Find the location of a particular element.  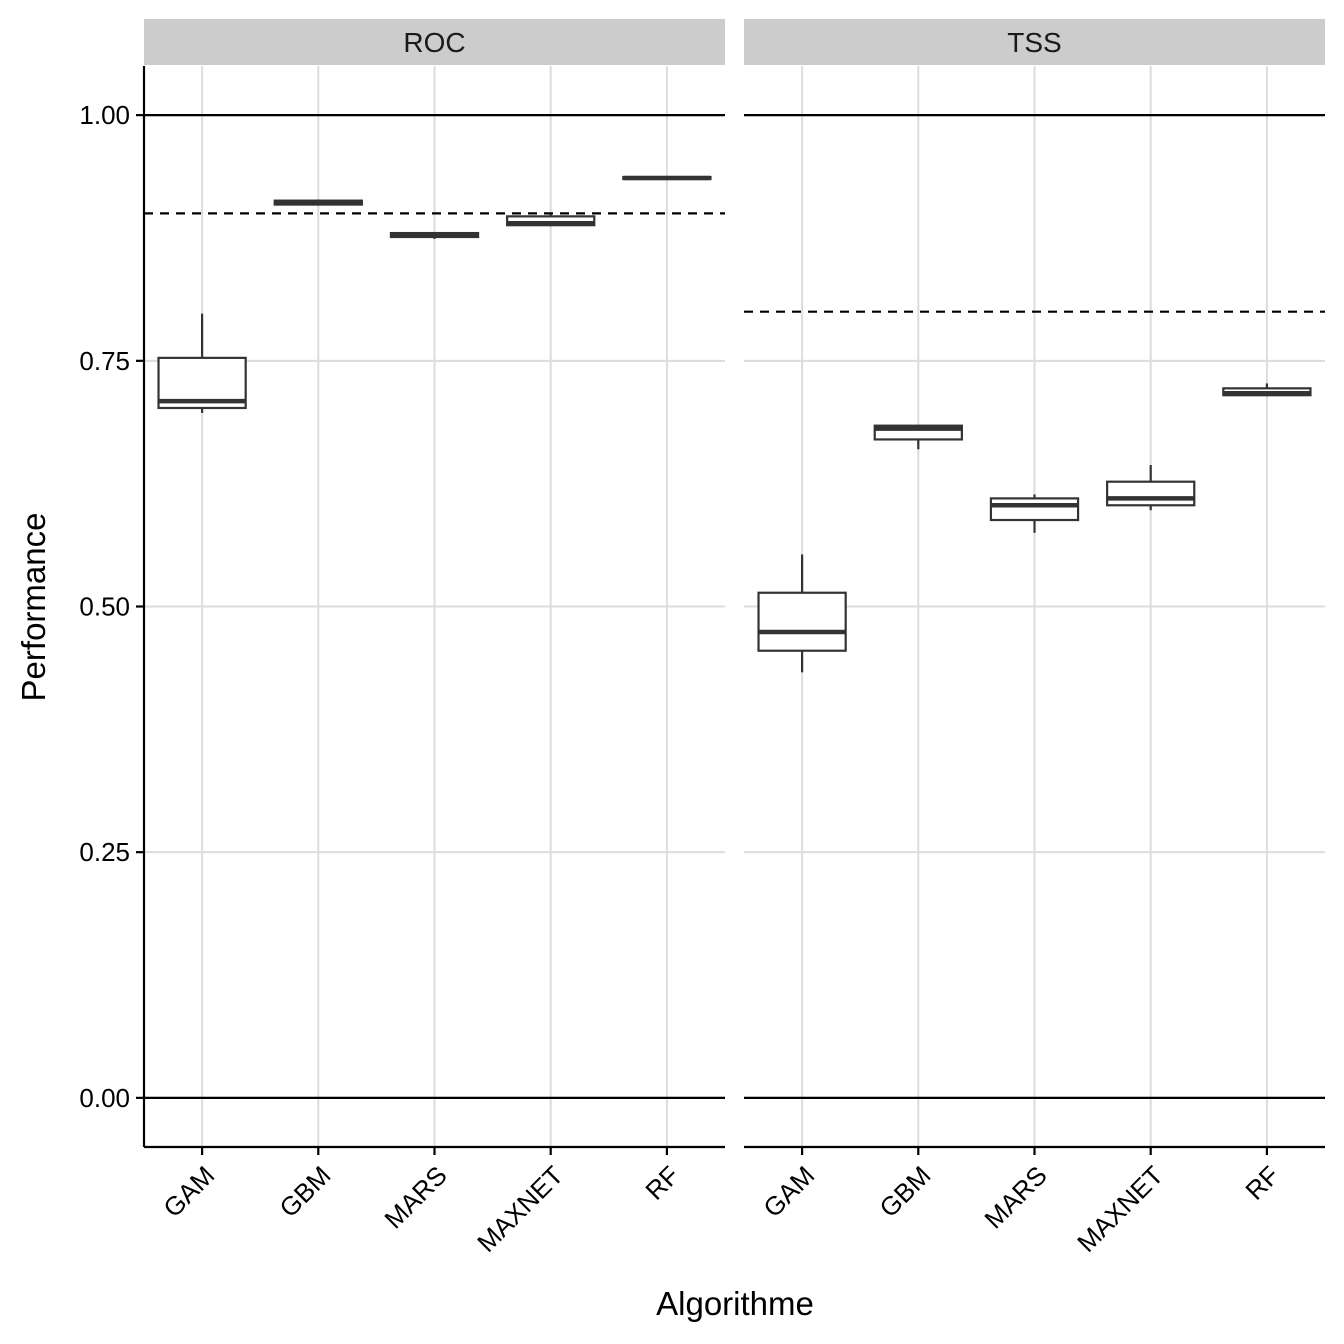

y-tick-label: 0.25 is located at coordinates (104, 852).